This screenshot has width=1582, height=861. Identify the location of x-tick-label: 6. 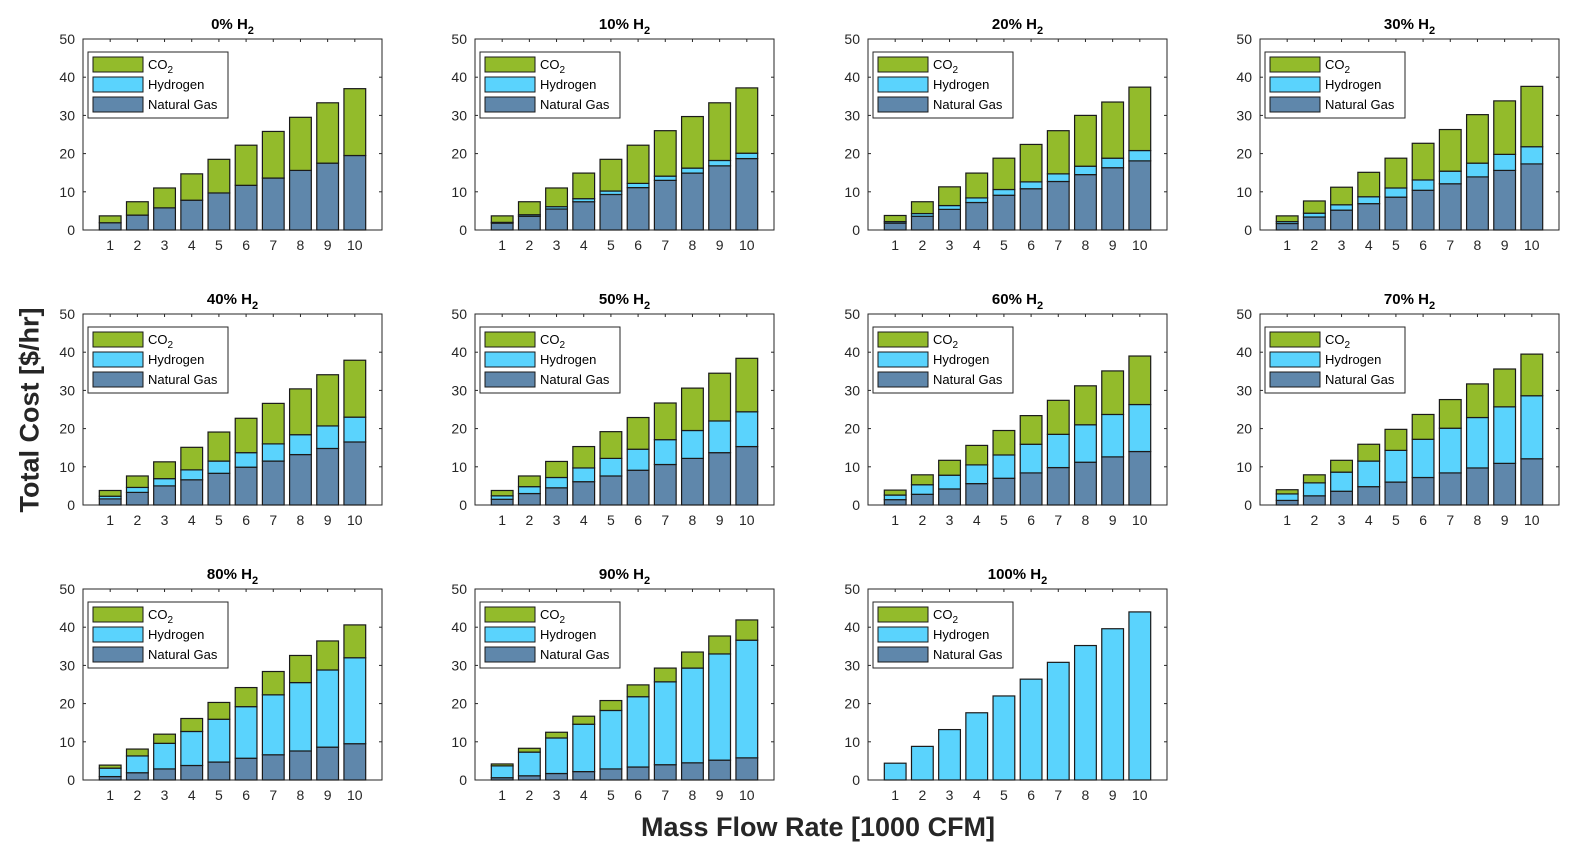
(638, 795).